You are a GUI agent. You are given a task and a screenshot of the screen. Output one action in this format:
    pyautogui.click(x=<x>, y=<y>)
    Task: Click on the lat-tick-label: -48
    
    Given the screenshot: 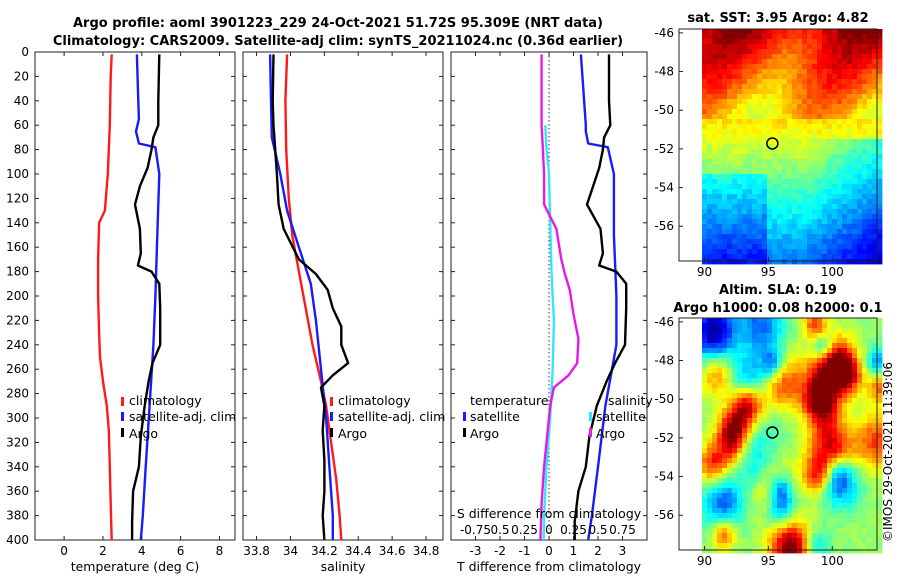 What is the action you would take?
    pyautogui.click(x=664, y=72)
    